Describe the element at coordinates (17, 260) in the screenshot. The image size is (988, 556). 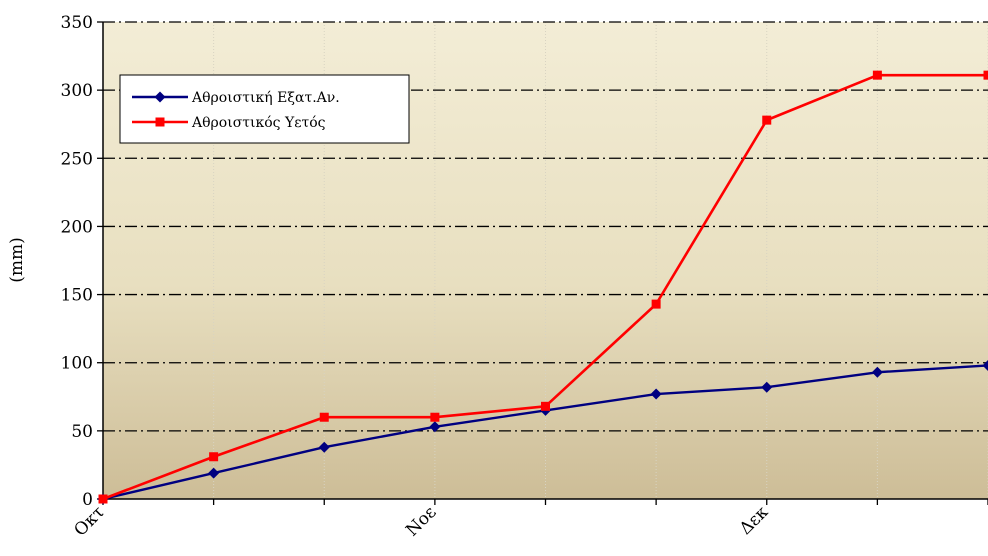
I see `y-axis-label: (mm)` at that location.